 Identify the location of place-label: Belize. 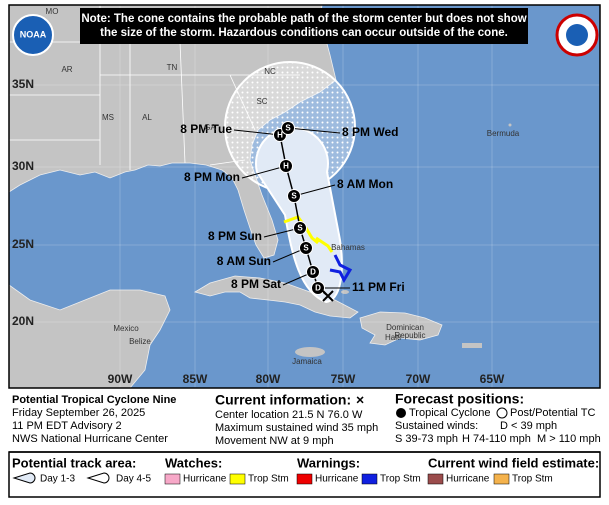
(140, 341).